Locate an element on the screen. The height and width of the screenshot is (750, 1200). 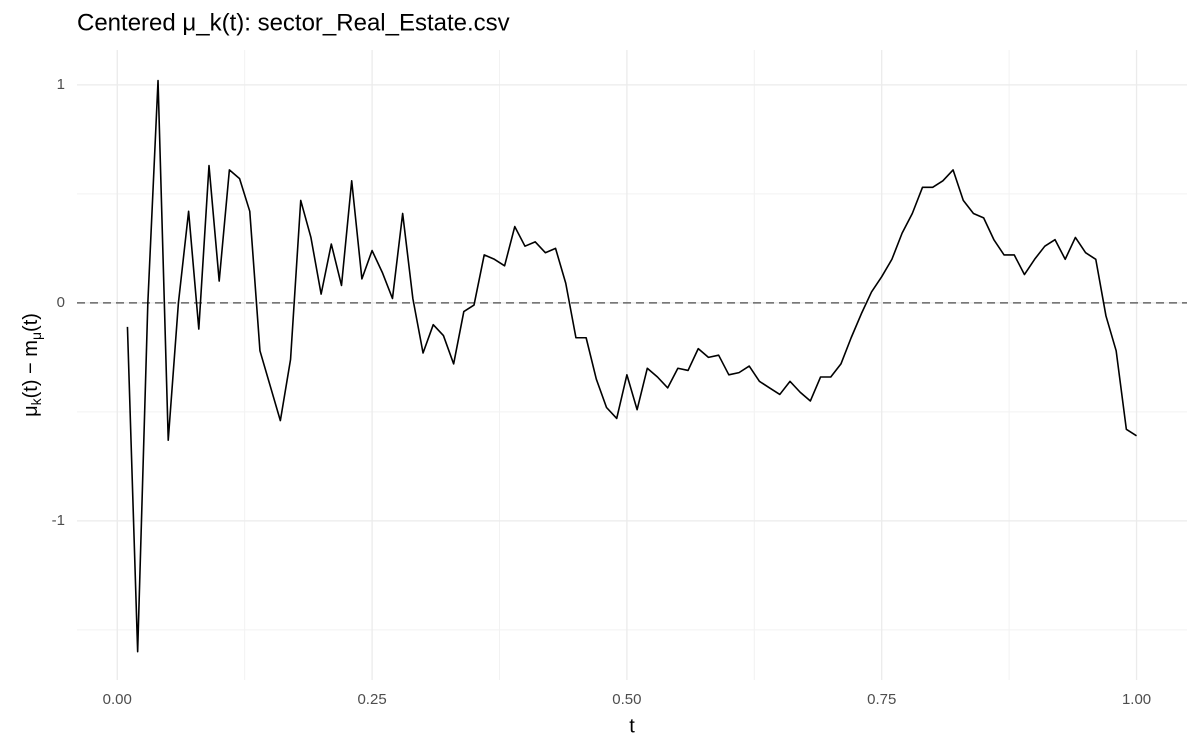
y-label-part: μ is located at coordinates (31, 411).